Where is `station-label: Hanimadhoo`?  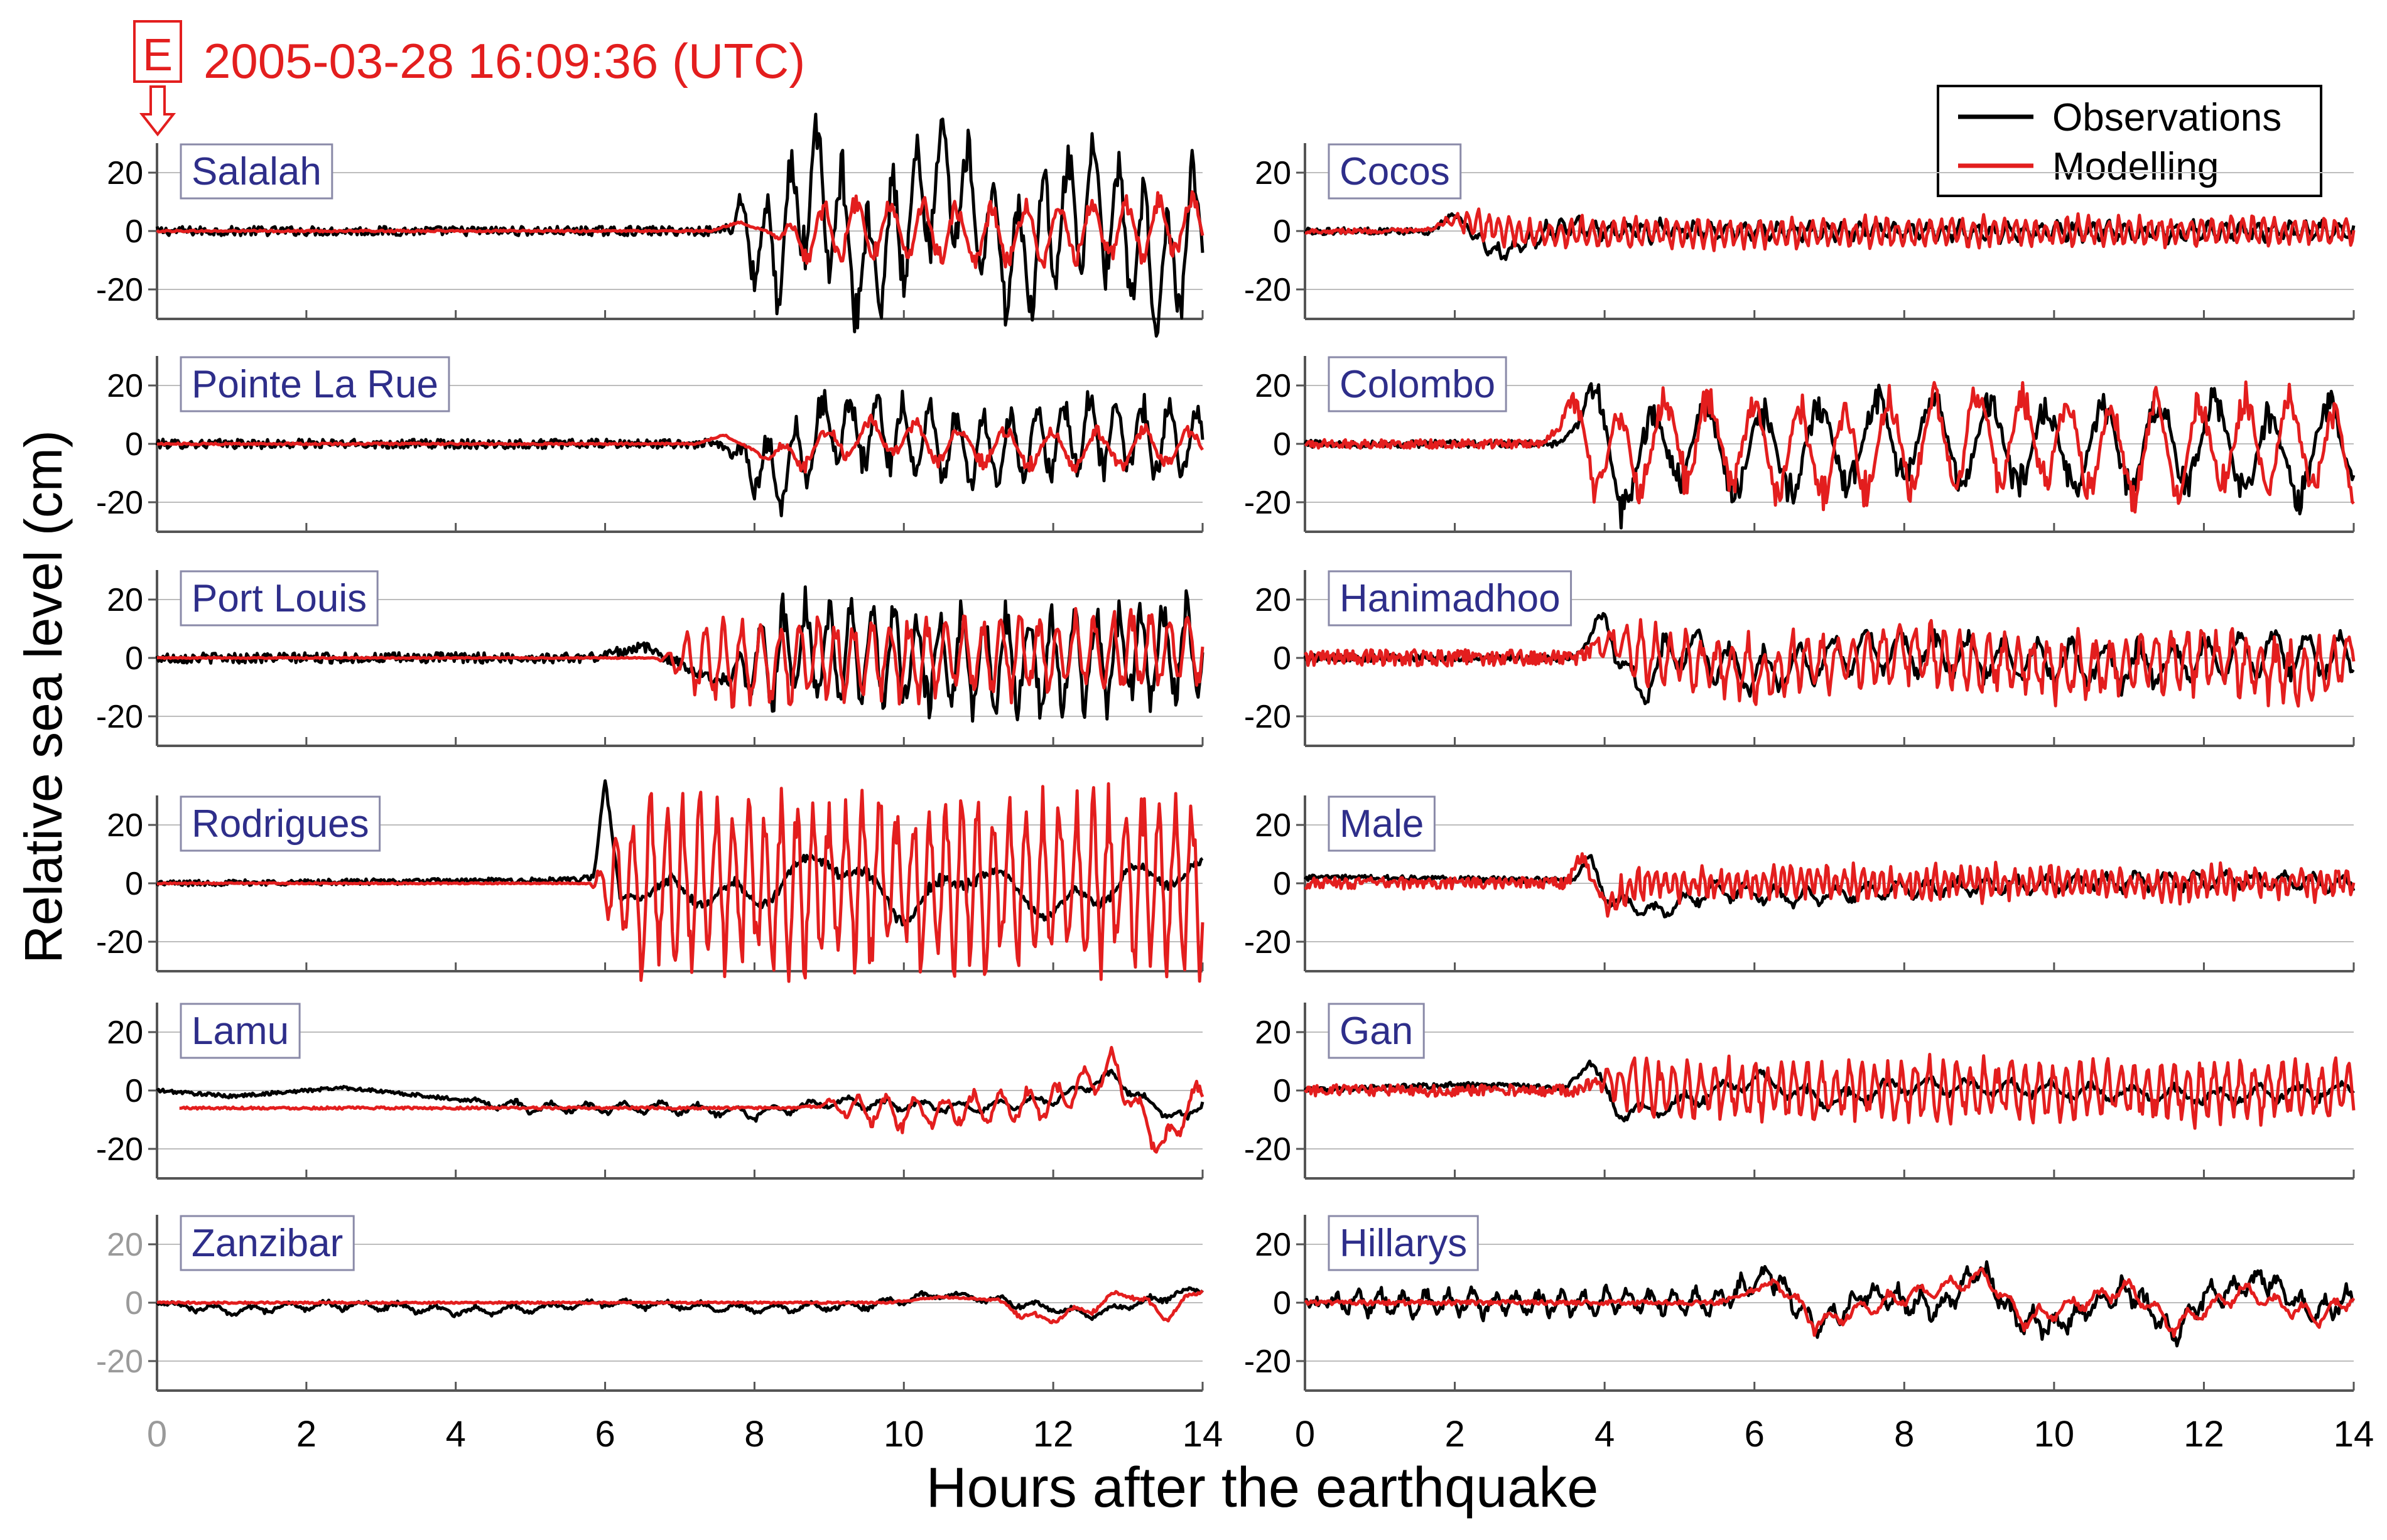
station-label: Hanimadhoo is located at coordinates (1450, 598).